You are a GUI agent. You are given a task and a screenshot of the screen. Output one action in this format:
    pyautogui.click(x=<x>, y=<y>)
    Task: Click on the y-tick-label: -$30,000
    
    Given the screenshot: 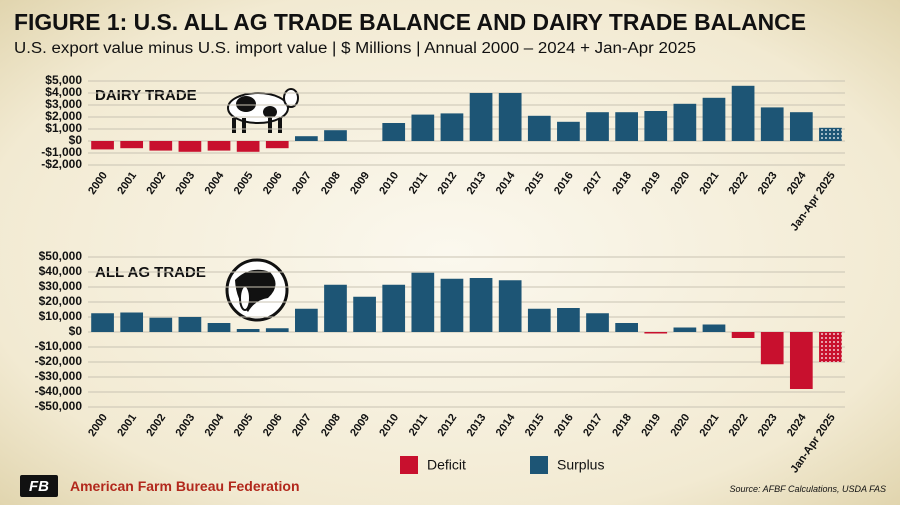 What is the action you would take?
    pyautogui.click(x=59, y=376)
    